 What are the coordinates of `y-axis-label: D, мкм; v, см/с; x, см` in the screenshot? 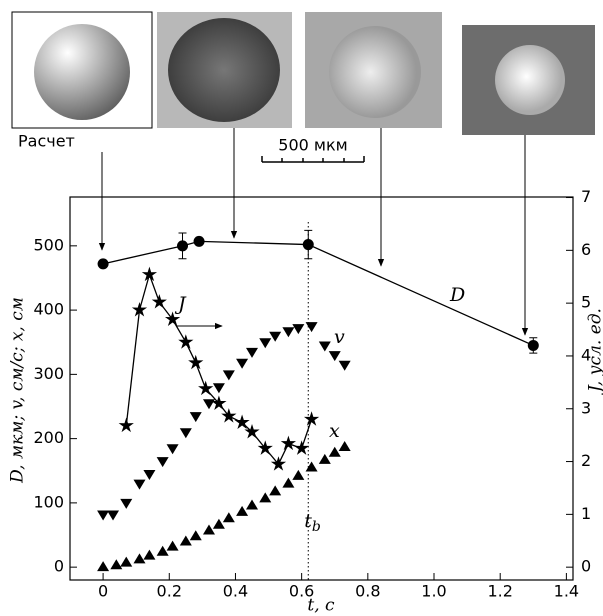 It's located at (18, 390).